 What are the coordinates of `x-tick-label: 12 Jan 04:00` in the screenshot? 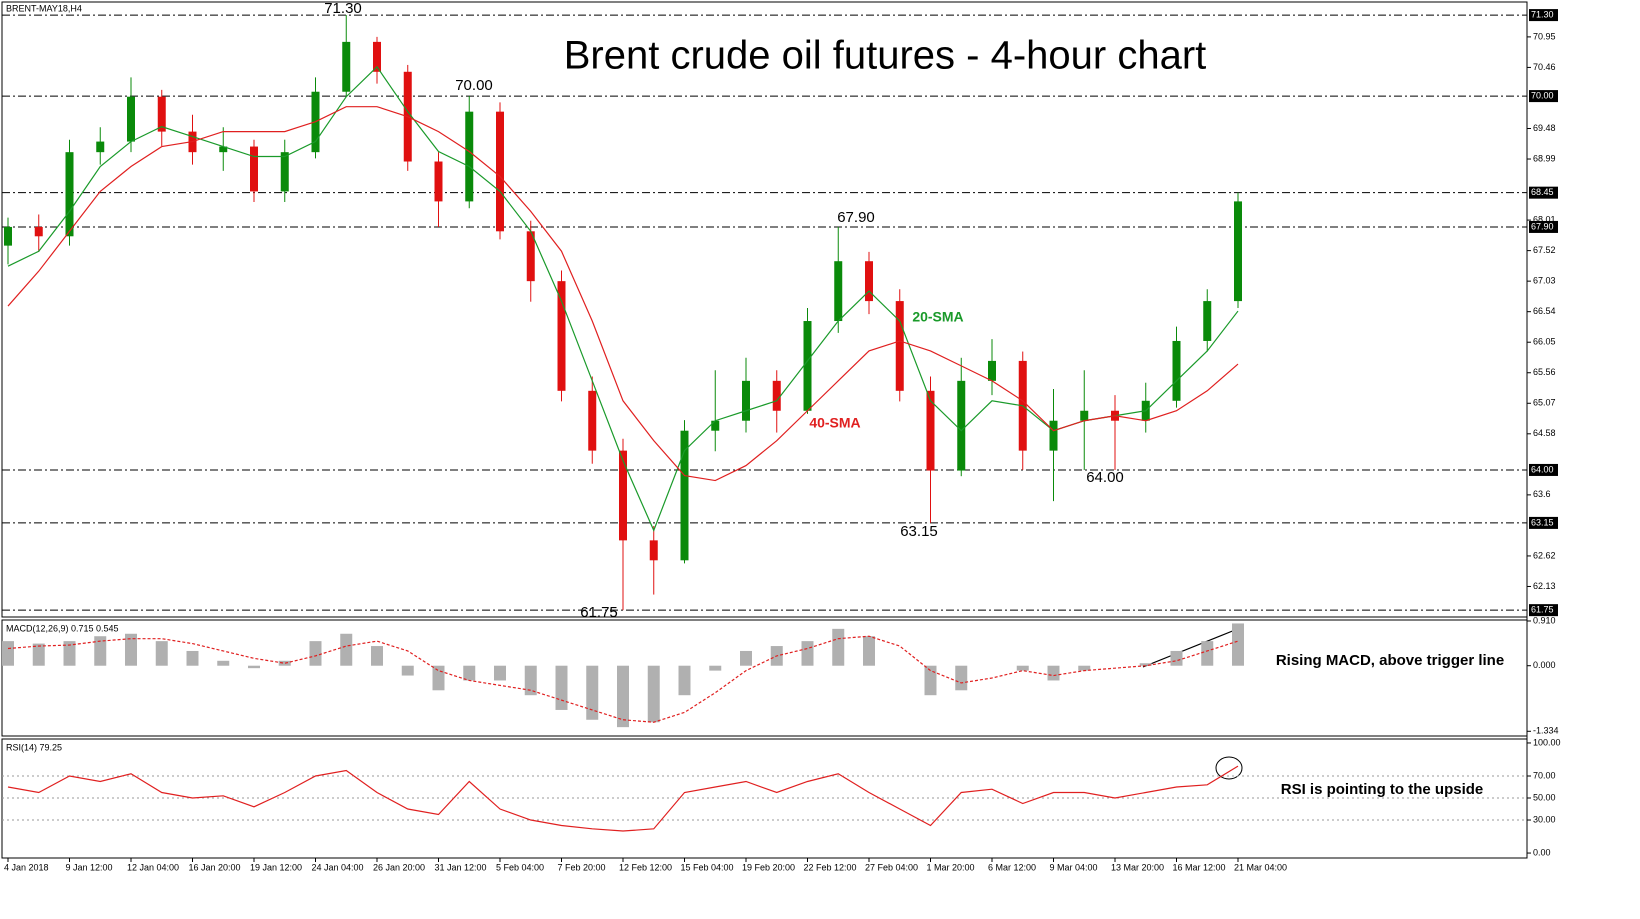 It's located at (153, 867).